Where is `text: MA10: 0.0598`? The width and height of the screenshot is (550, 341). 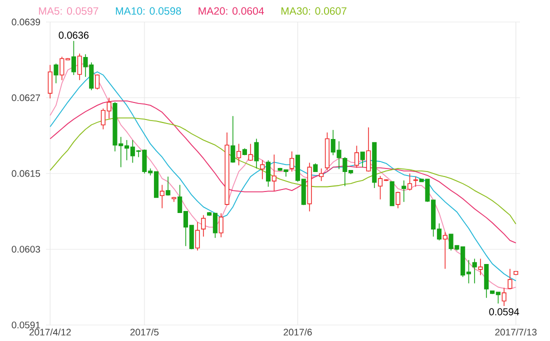
text: MA10: 0.0598 is located at coordinates (148, 11).